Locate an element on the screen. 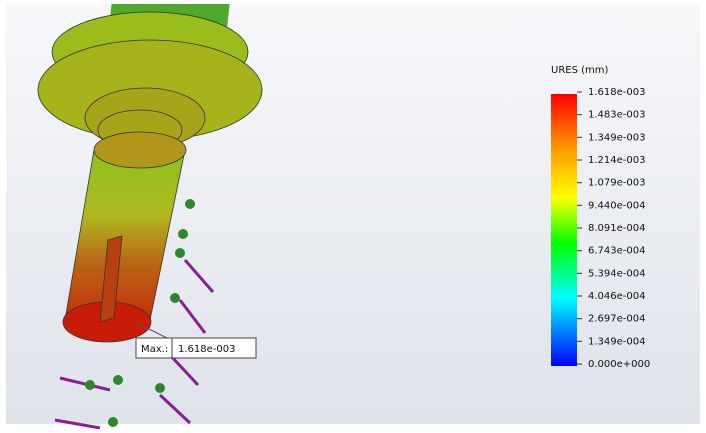 The image size is (706, 433). max-callout is located at coordinates (196, 348).